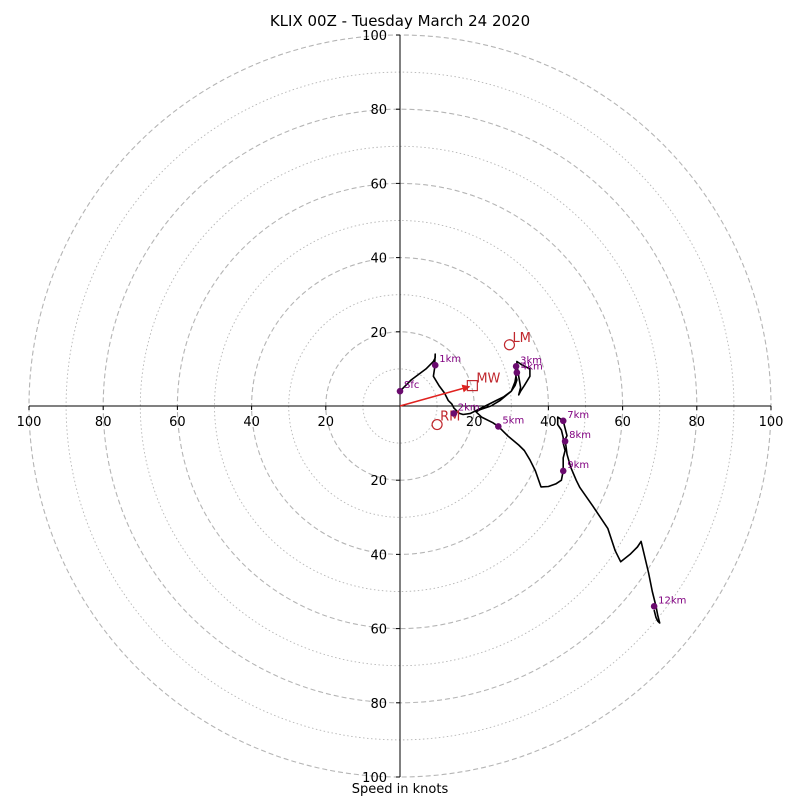 The height and width of the screenshot is (800, 800). Describe the element at coordinates (400, 21) in the screenshot. I see `chart-title: KLIX 00Z - Tuesday March 24 2020` at that location.